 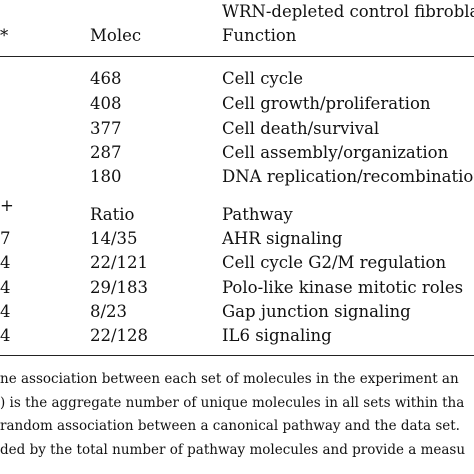 I want to click on function-name: Cell growth/proliferation, so click(x=326, y=103).